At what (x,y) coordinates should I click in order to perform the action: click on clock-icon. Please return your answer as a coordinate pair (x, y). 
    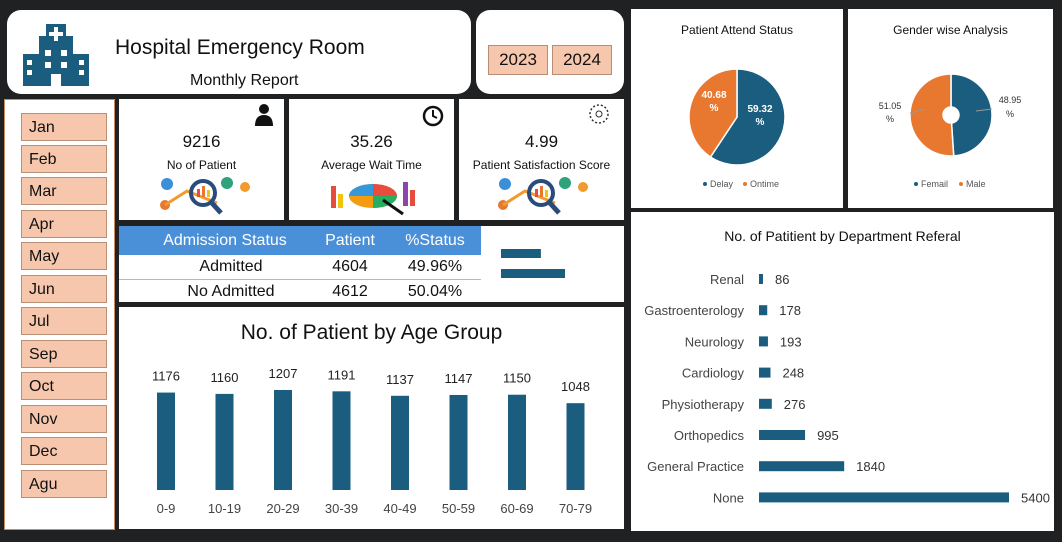
    Looking at the image, I should click on (433, 116).